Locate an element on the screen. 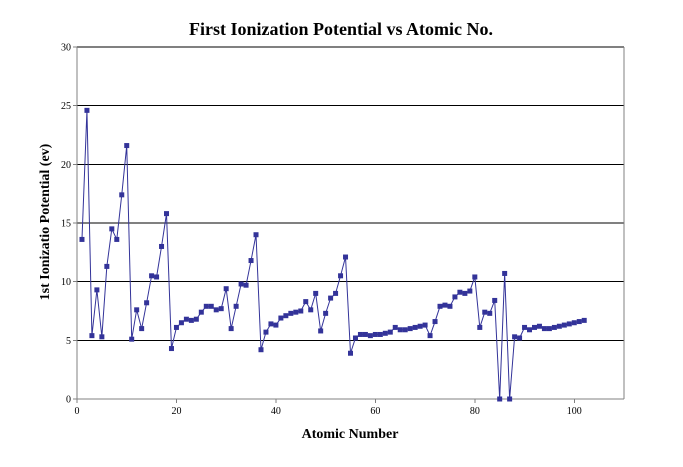  y-tick-label: 10 is located at coordinates (66, 282).